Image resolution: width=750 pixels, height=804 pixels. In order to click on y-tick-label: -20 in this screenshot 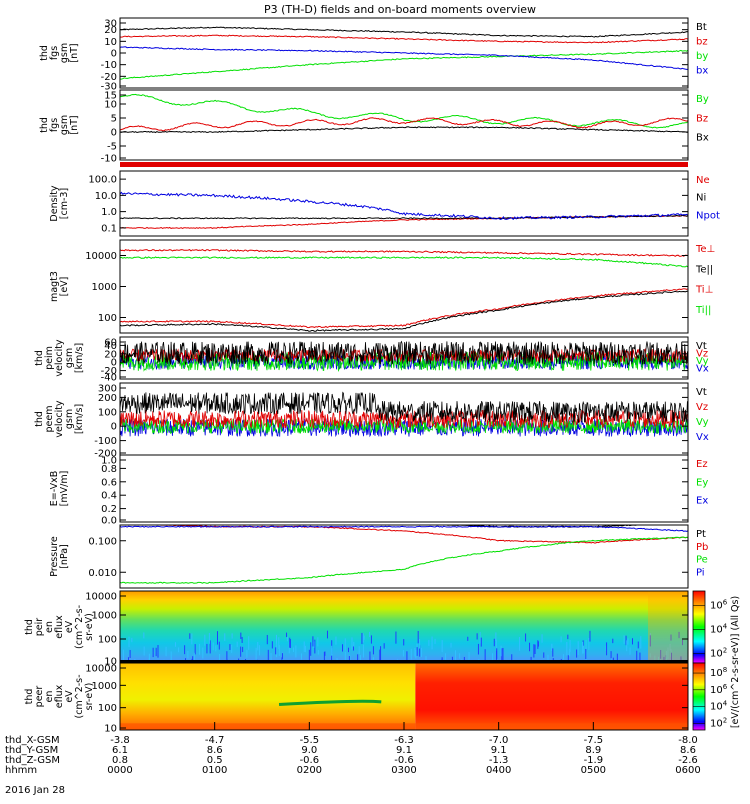, I will do `click(109, 371)`.